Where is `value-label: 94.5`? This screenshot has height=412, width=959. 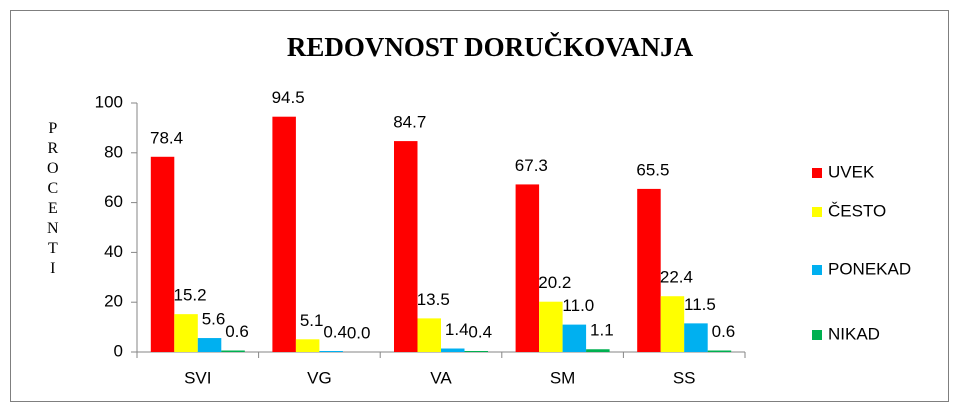
value-label: 94.5 is located at coordinates (288, 97).